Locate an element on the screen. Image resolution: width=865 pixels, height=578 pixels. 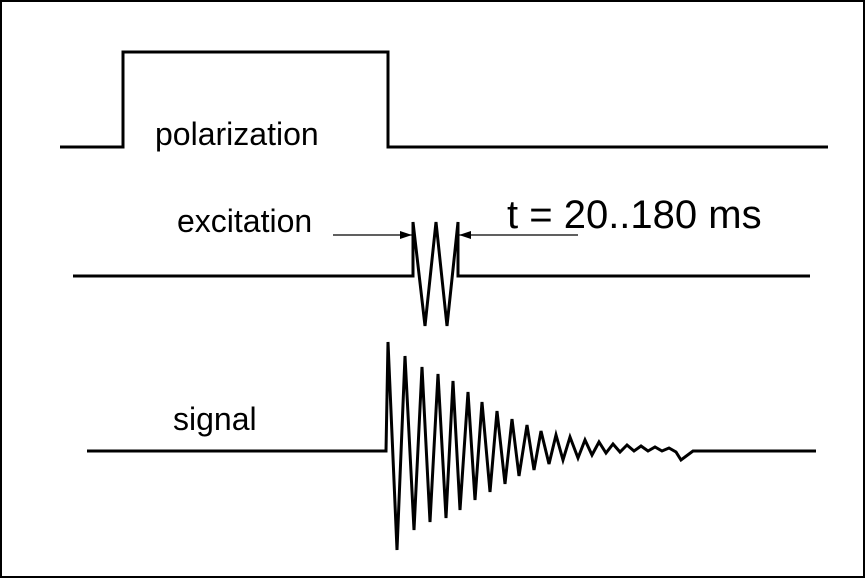
signal-label: signal is located at coordinates (215, 419).